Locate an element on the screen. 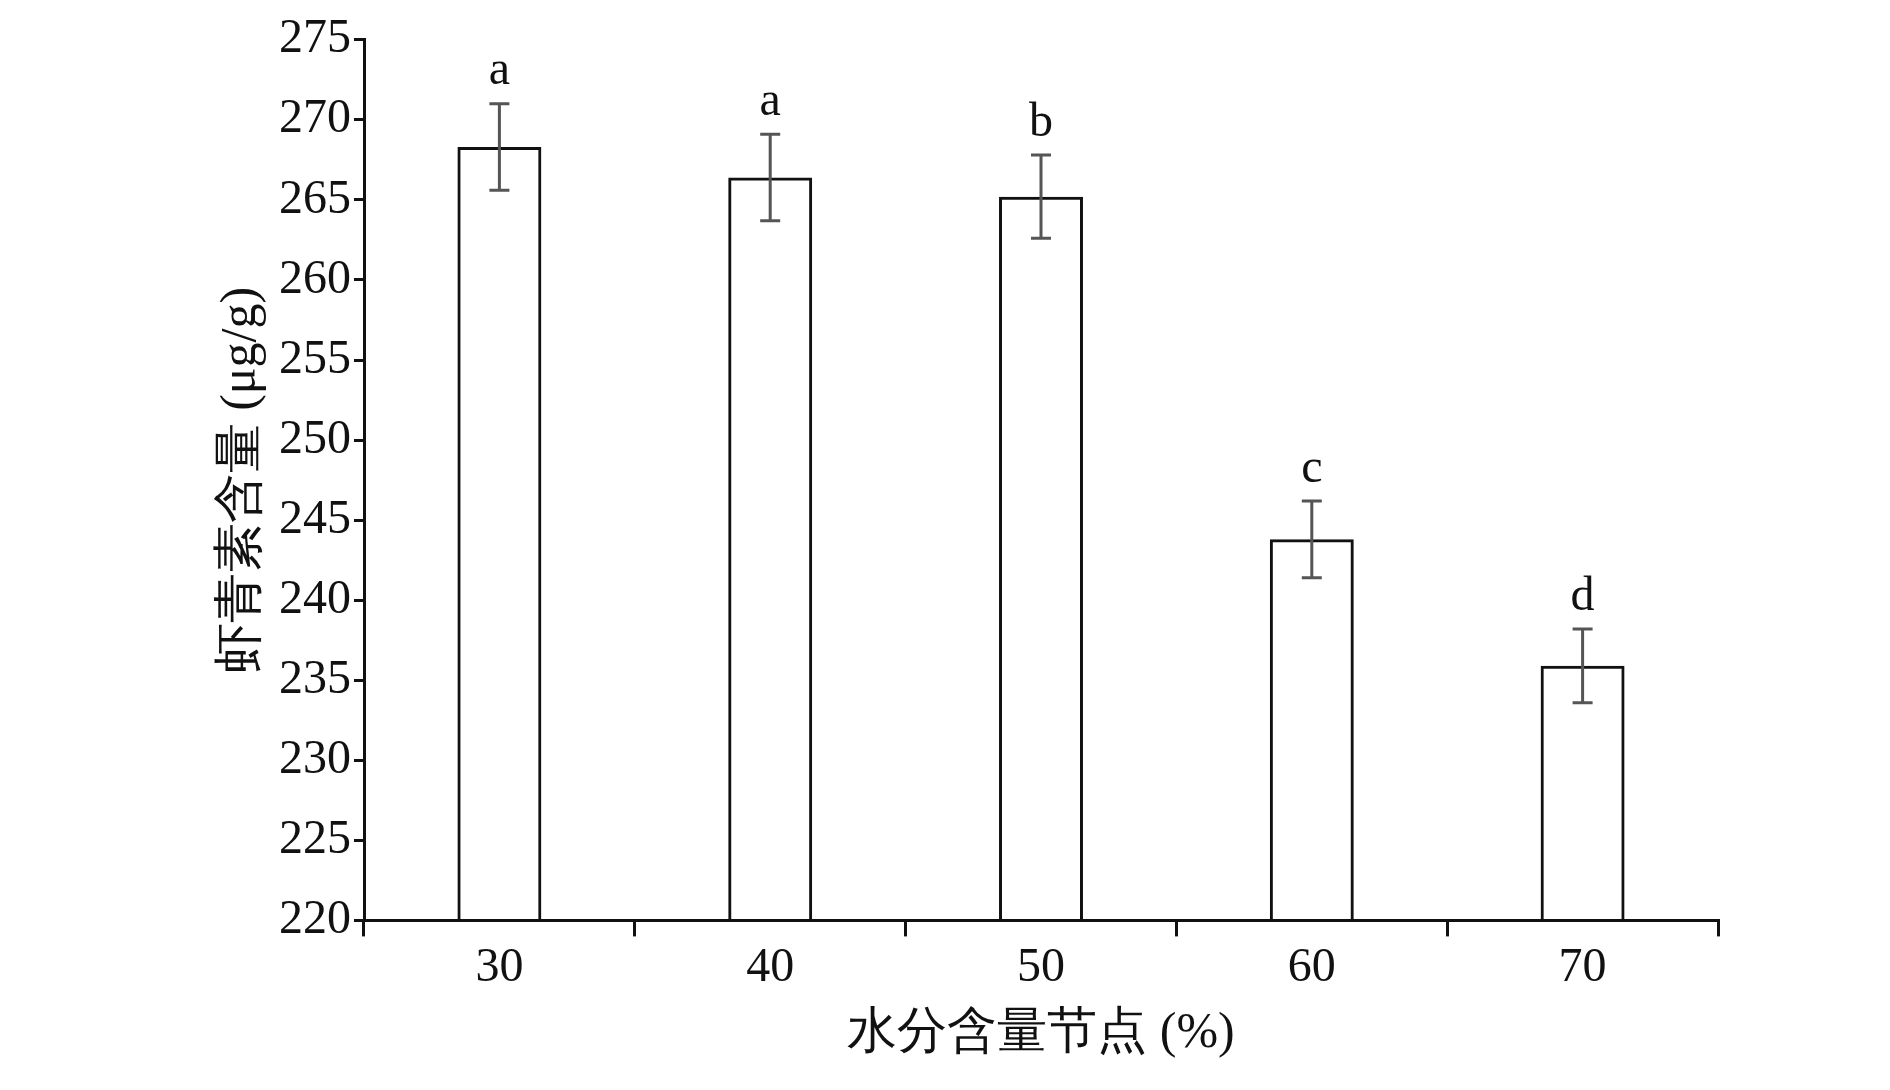  y-tick-label: 265 is located at coordinates (315, 196).